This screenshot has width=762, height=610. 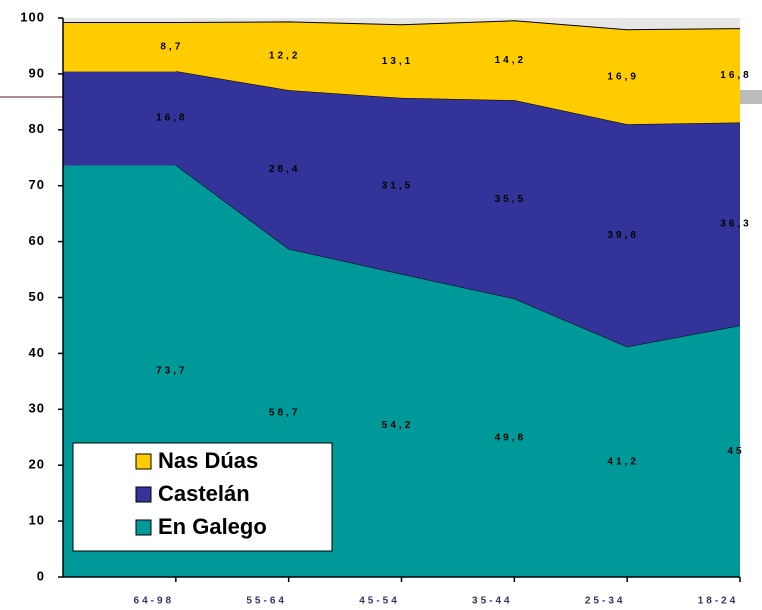 What do you see at coordinates (284, 56) in the screenshot?
I see `data-label: 12,2` at bounding box center [284, 56].